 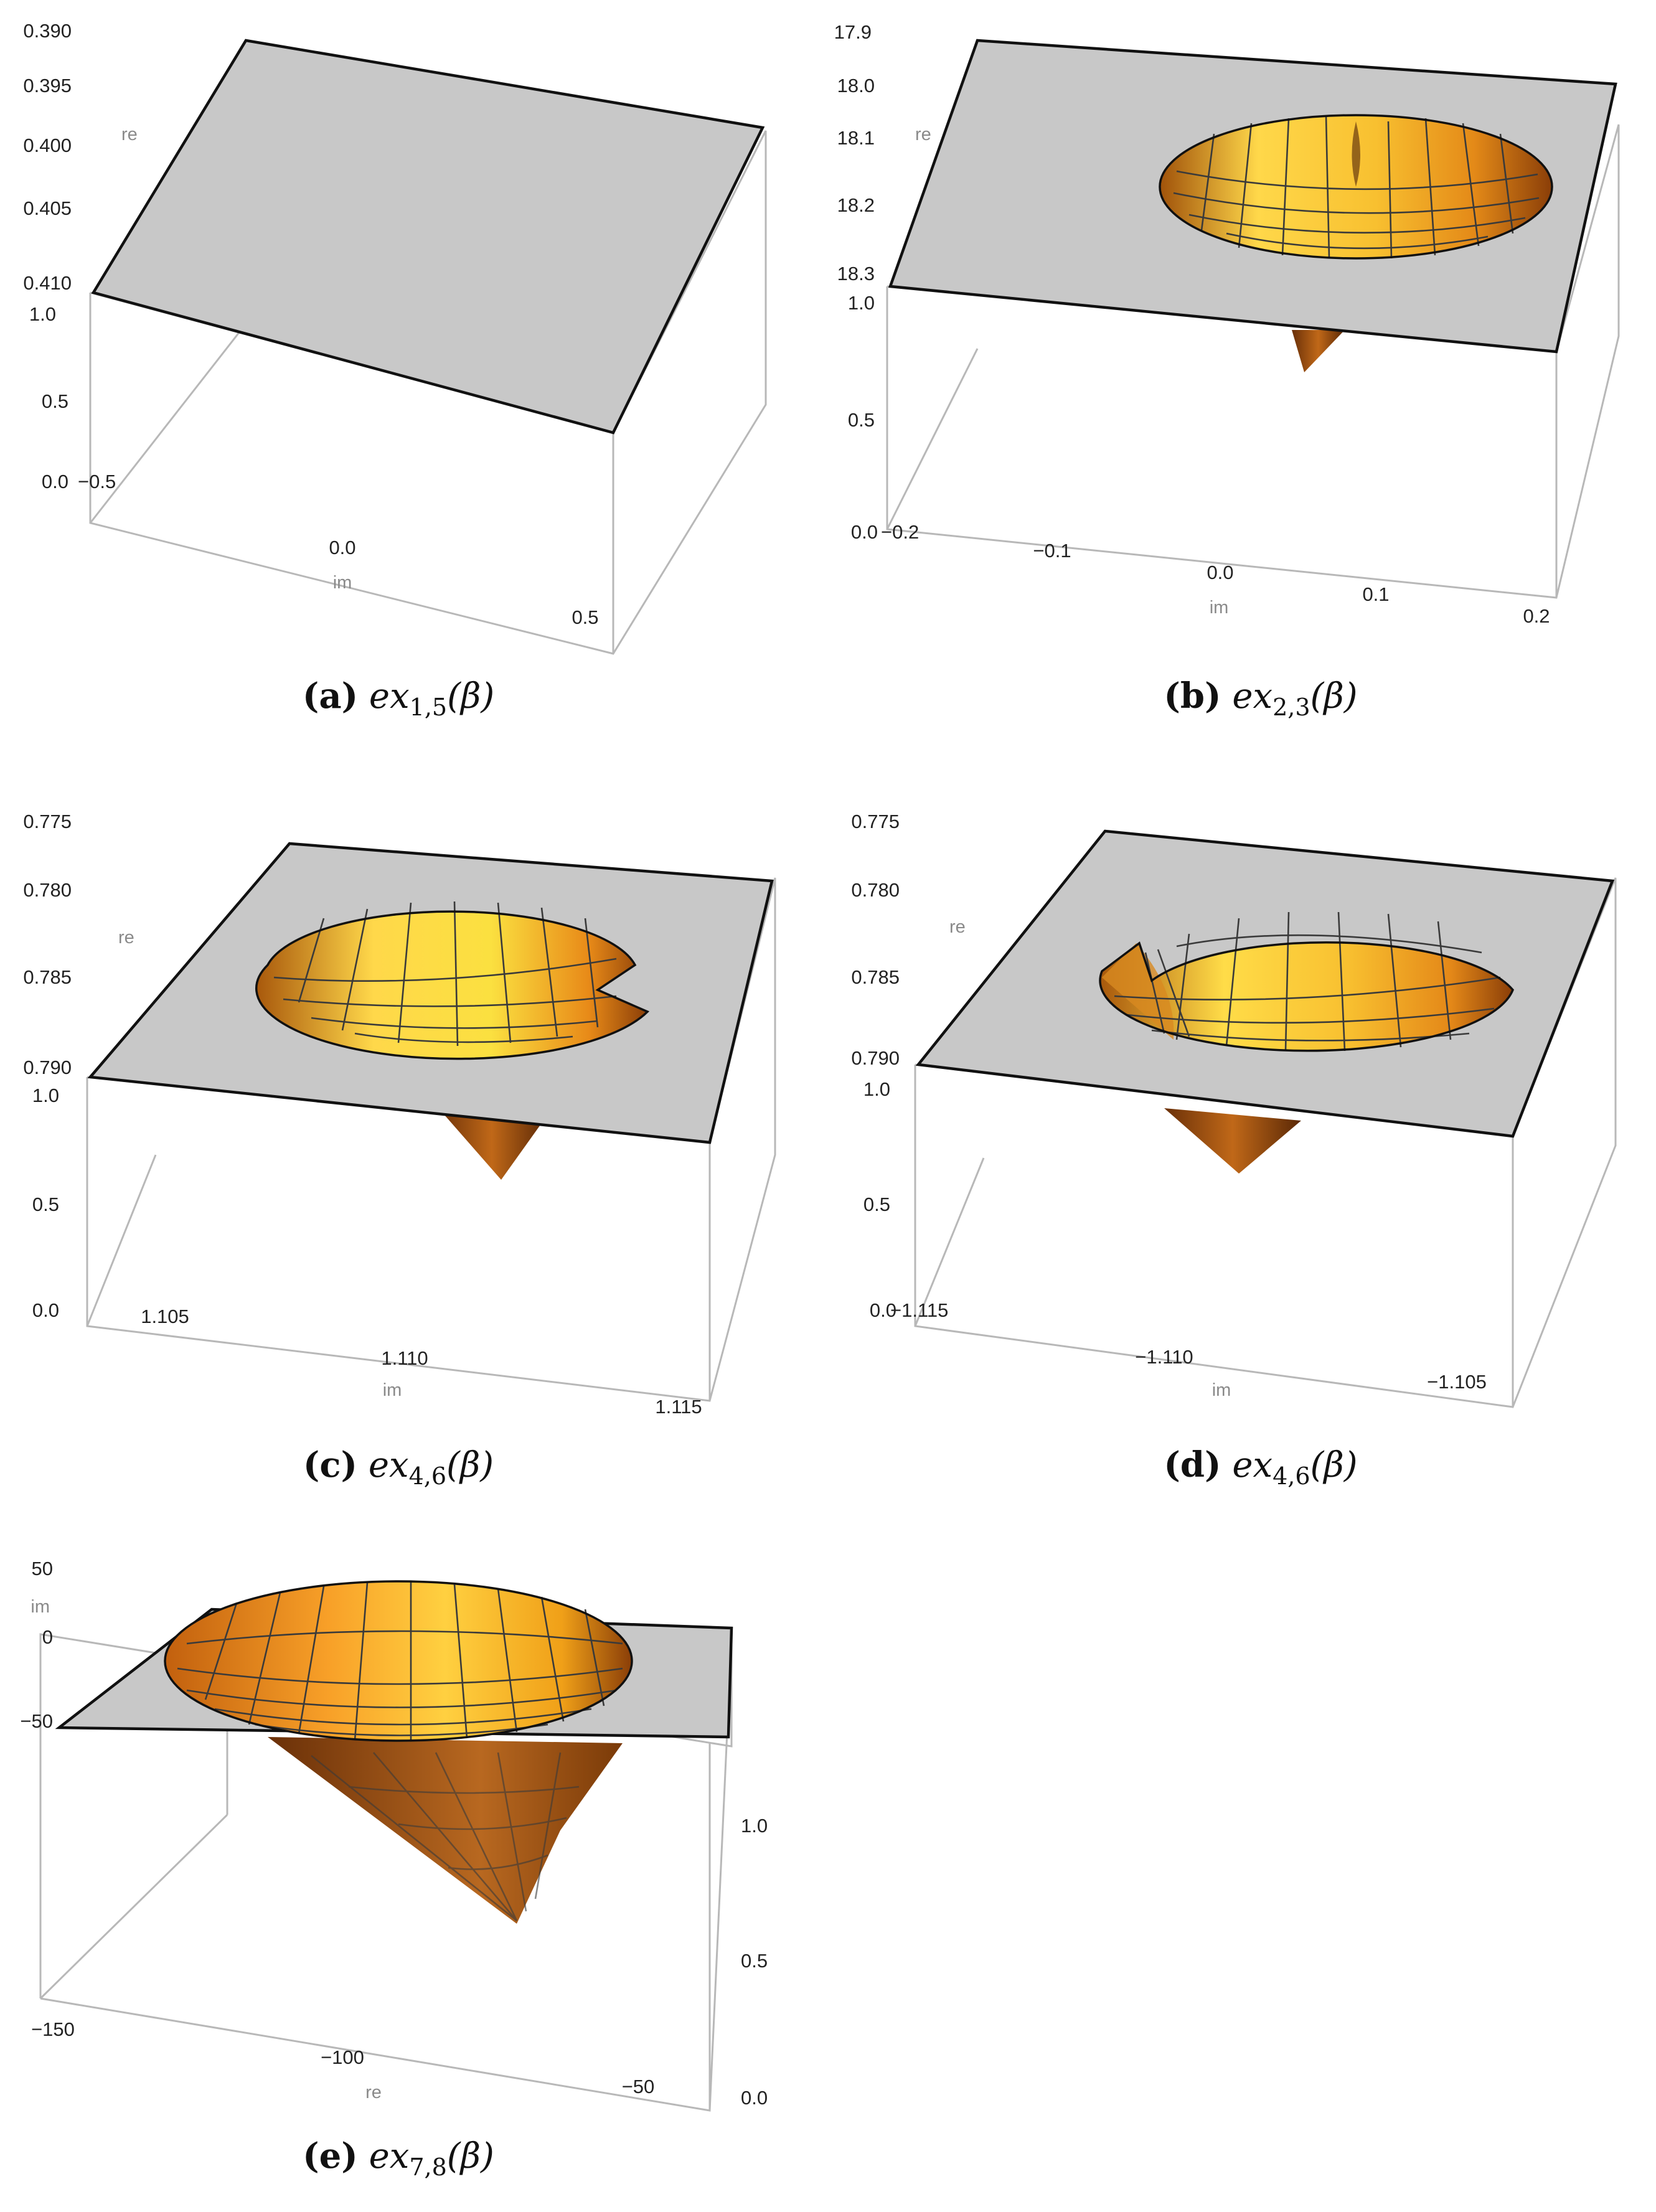 What do you see at coordinates (48, 821) in the screenshot?
I see `re-tick-c-0: 0.775` at bounding box center [48, 821].